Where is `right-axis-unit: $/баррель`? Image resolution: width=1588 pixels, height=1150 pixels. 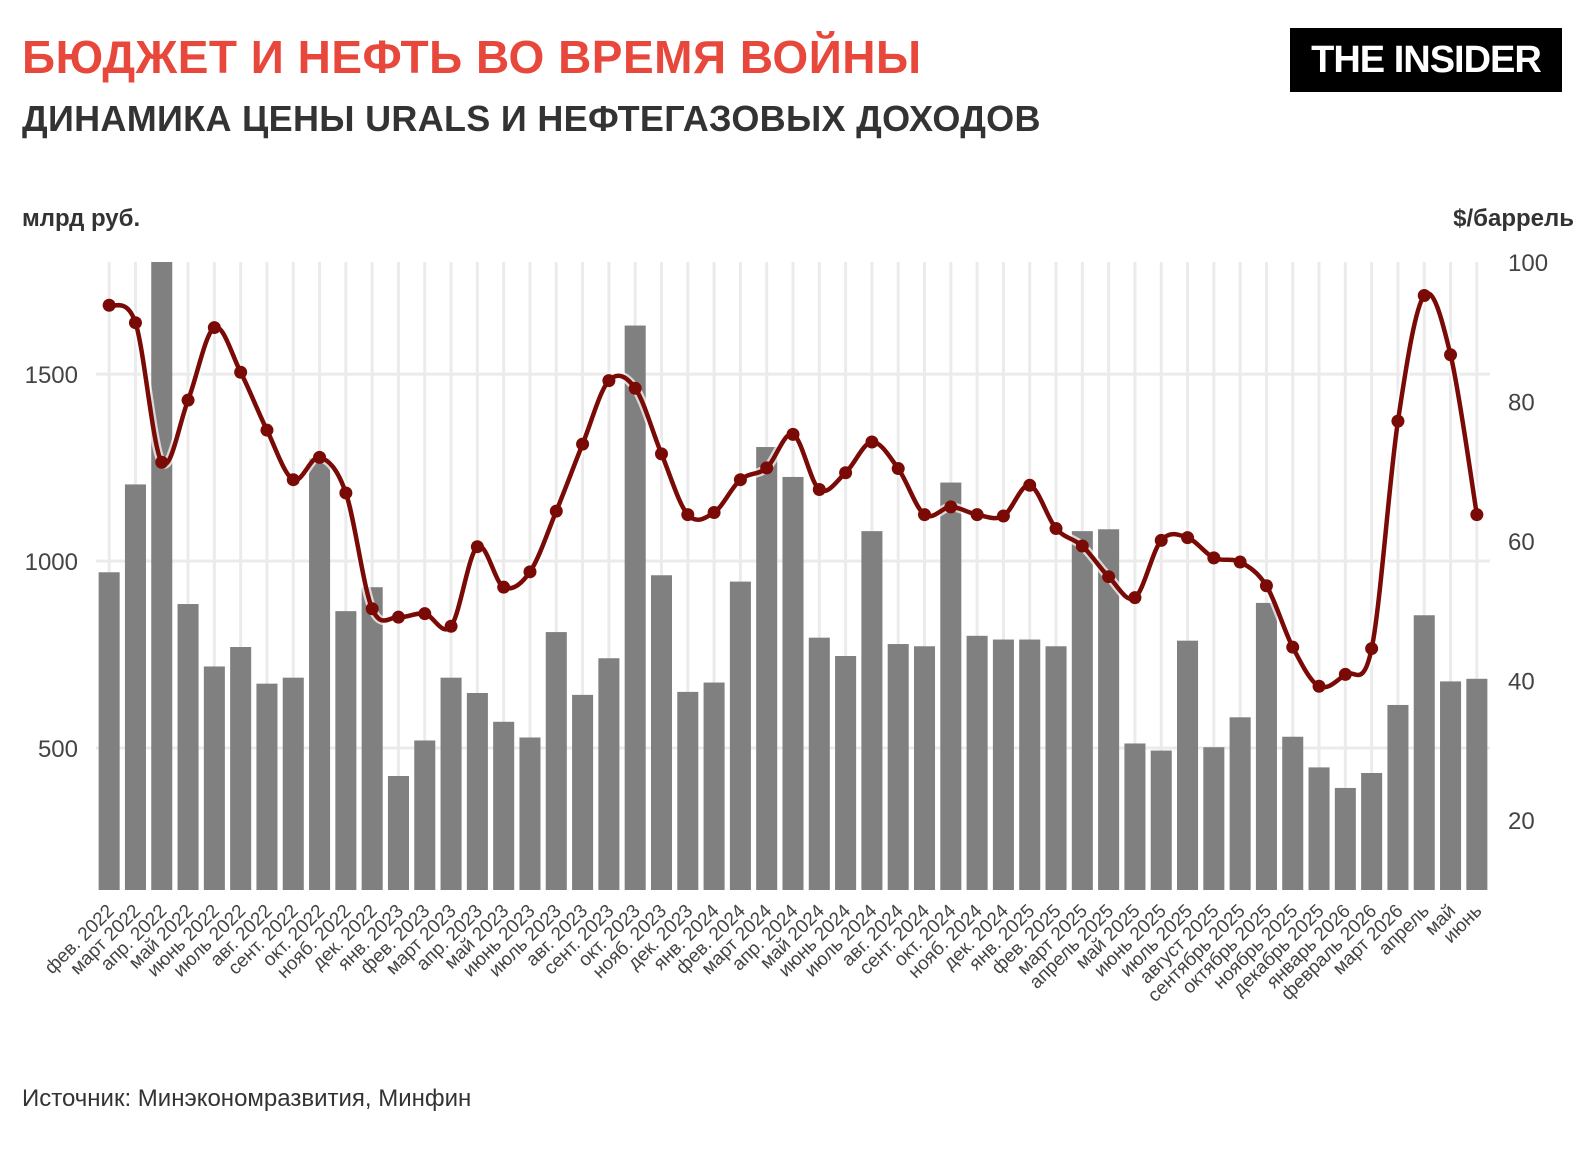
right-axis-unit: $/баррель is located at coordinates (1513, 218).